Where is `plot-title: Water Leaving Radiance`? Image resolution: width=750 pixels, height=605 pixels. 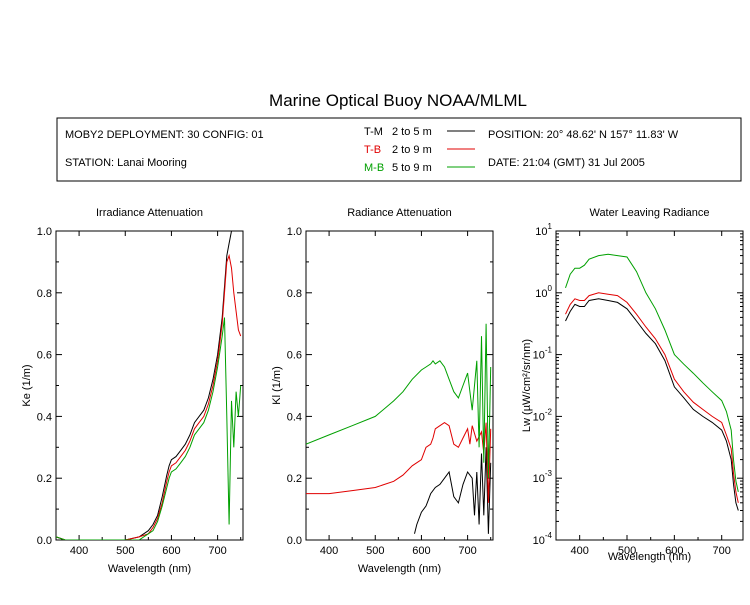
plot-title: Water Leaving Radiance is located at coordinates (649, 213).